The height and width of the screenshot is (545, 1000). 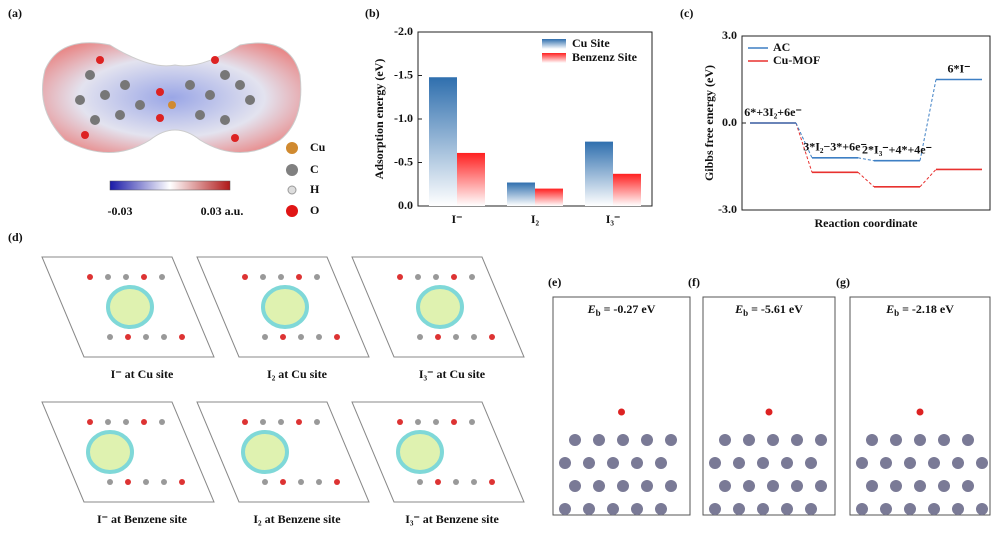 I want to click on y-axis-label: Gibbs free energy (eV), so click(x=709, y=123).